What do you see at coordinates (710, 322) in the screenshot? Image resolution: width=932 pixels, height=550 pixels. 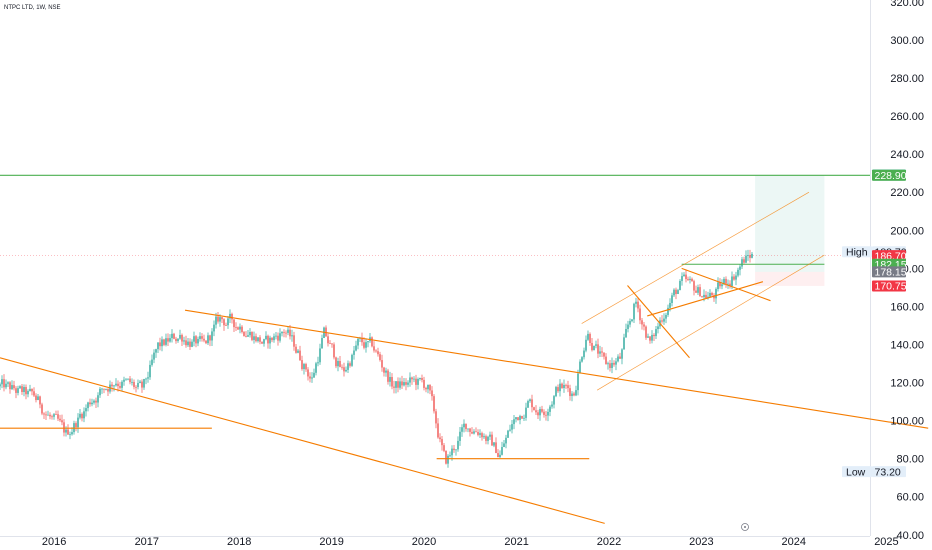 I see `channel-lower` at bounding box center [710, 322].